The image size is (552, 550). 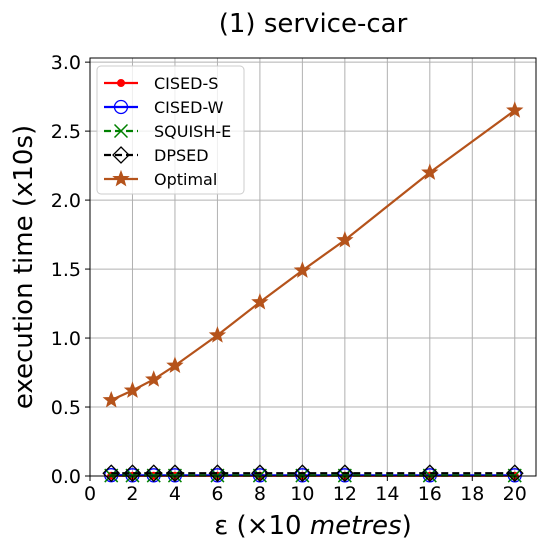 I want to click on x-tick-label: 4, so click(x=175, y=494).